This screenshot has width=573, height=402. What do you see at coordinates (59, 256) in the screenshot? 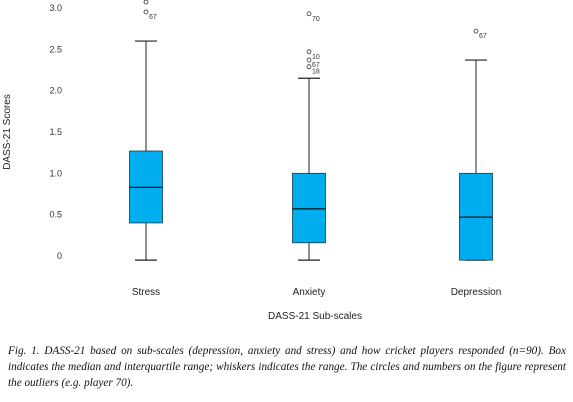
I see `y-tick-label: 0` at bounding box center [59, 256].